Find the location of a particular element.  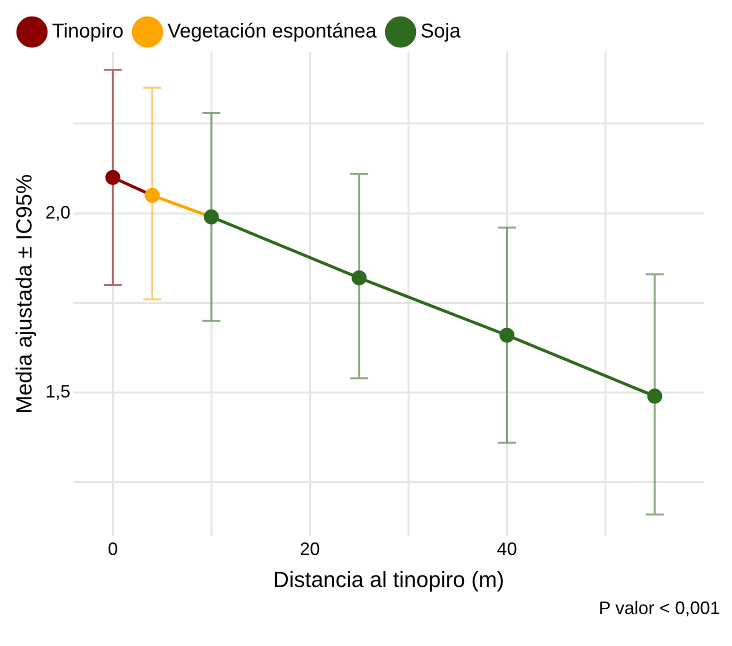

legend-label: Tinopiro is located at coordinates (88, 31).